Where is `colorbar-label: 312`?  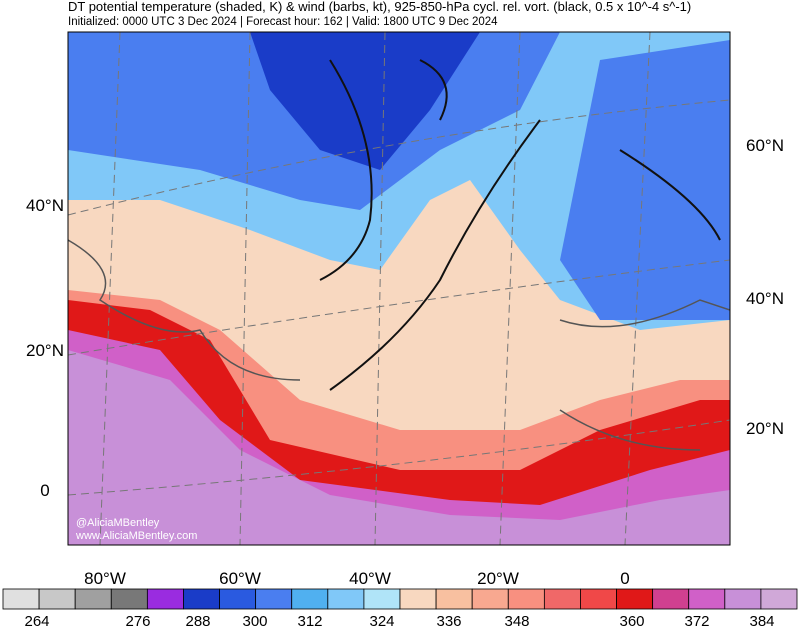 colorbar-label: 312 is located at coordinates (309, 621).